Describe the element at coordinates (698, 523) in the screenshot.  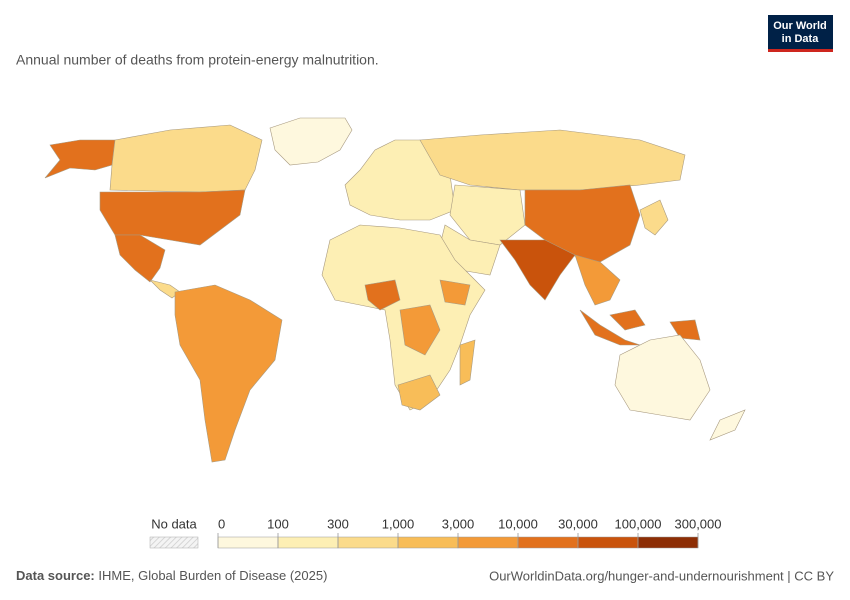
I see `legend-tick-label: 300,000` at that location.